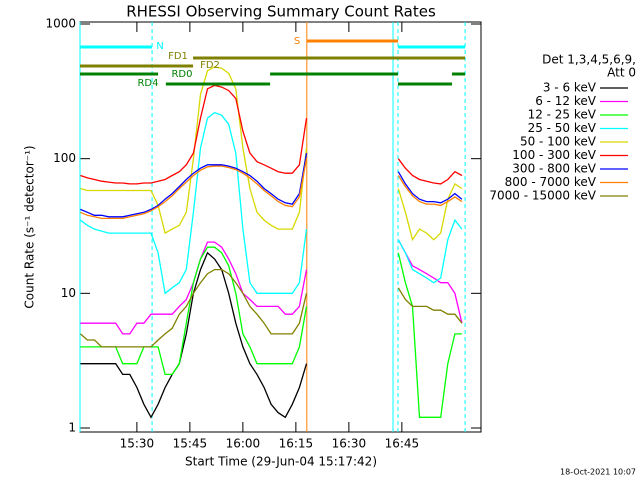 The height and width of the screenshot is (480, 640). What do you see at coordinates (30, 226) in the screenshot?
I see `y-axis-label: Count Rate (s⁻¹ detector⁻¹)` at bounding box center [30, 226].